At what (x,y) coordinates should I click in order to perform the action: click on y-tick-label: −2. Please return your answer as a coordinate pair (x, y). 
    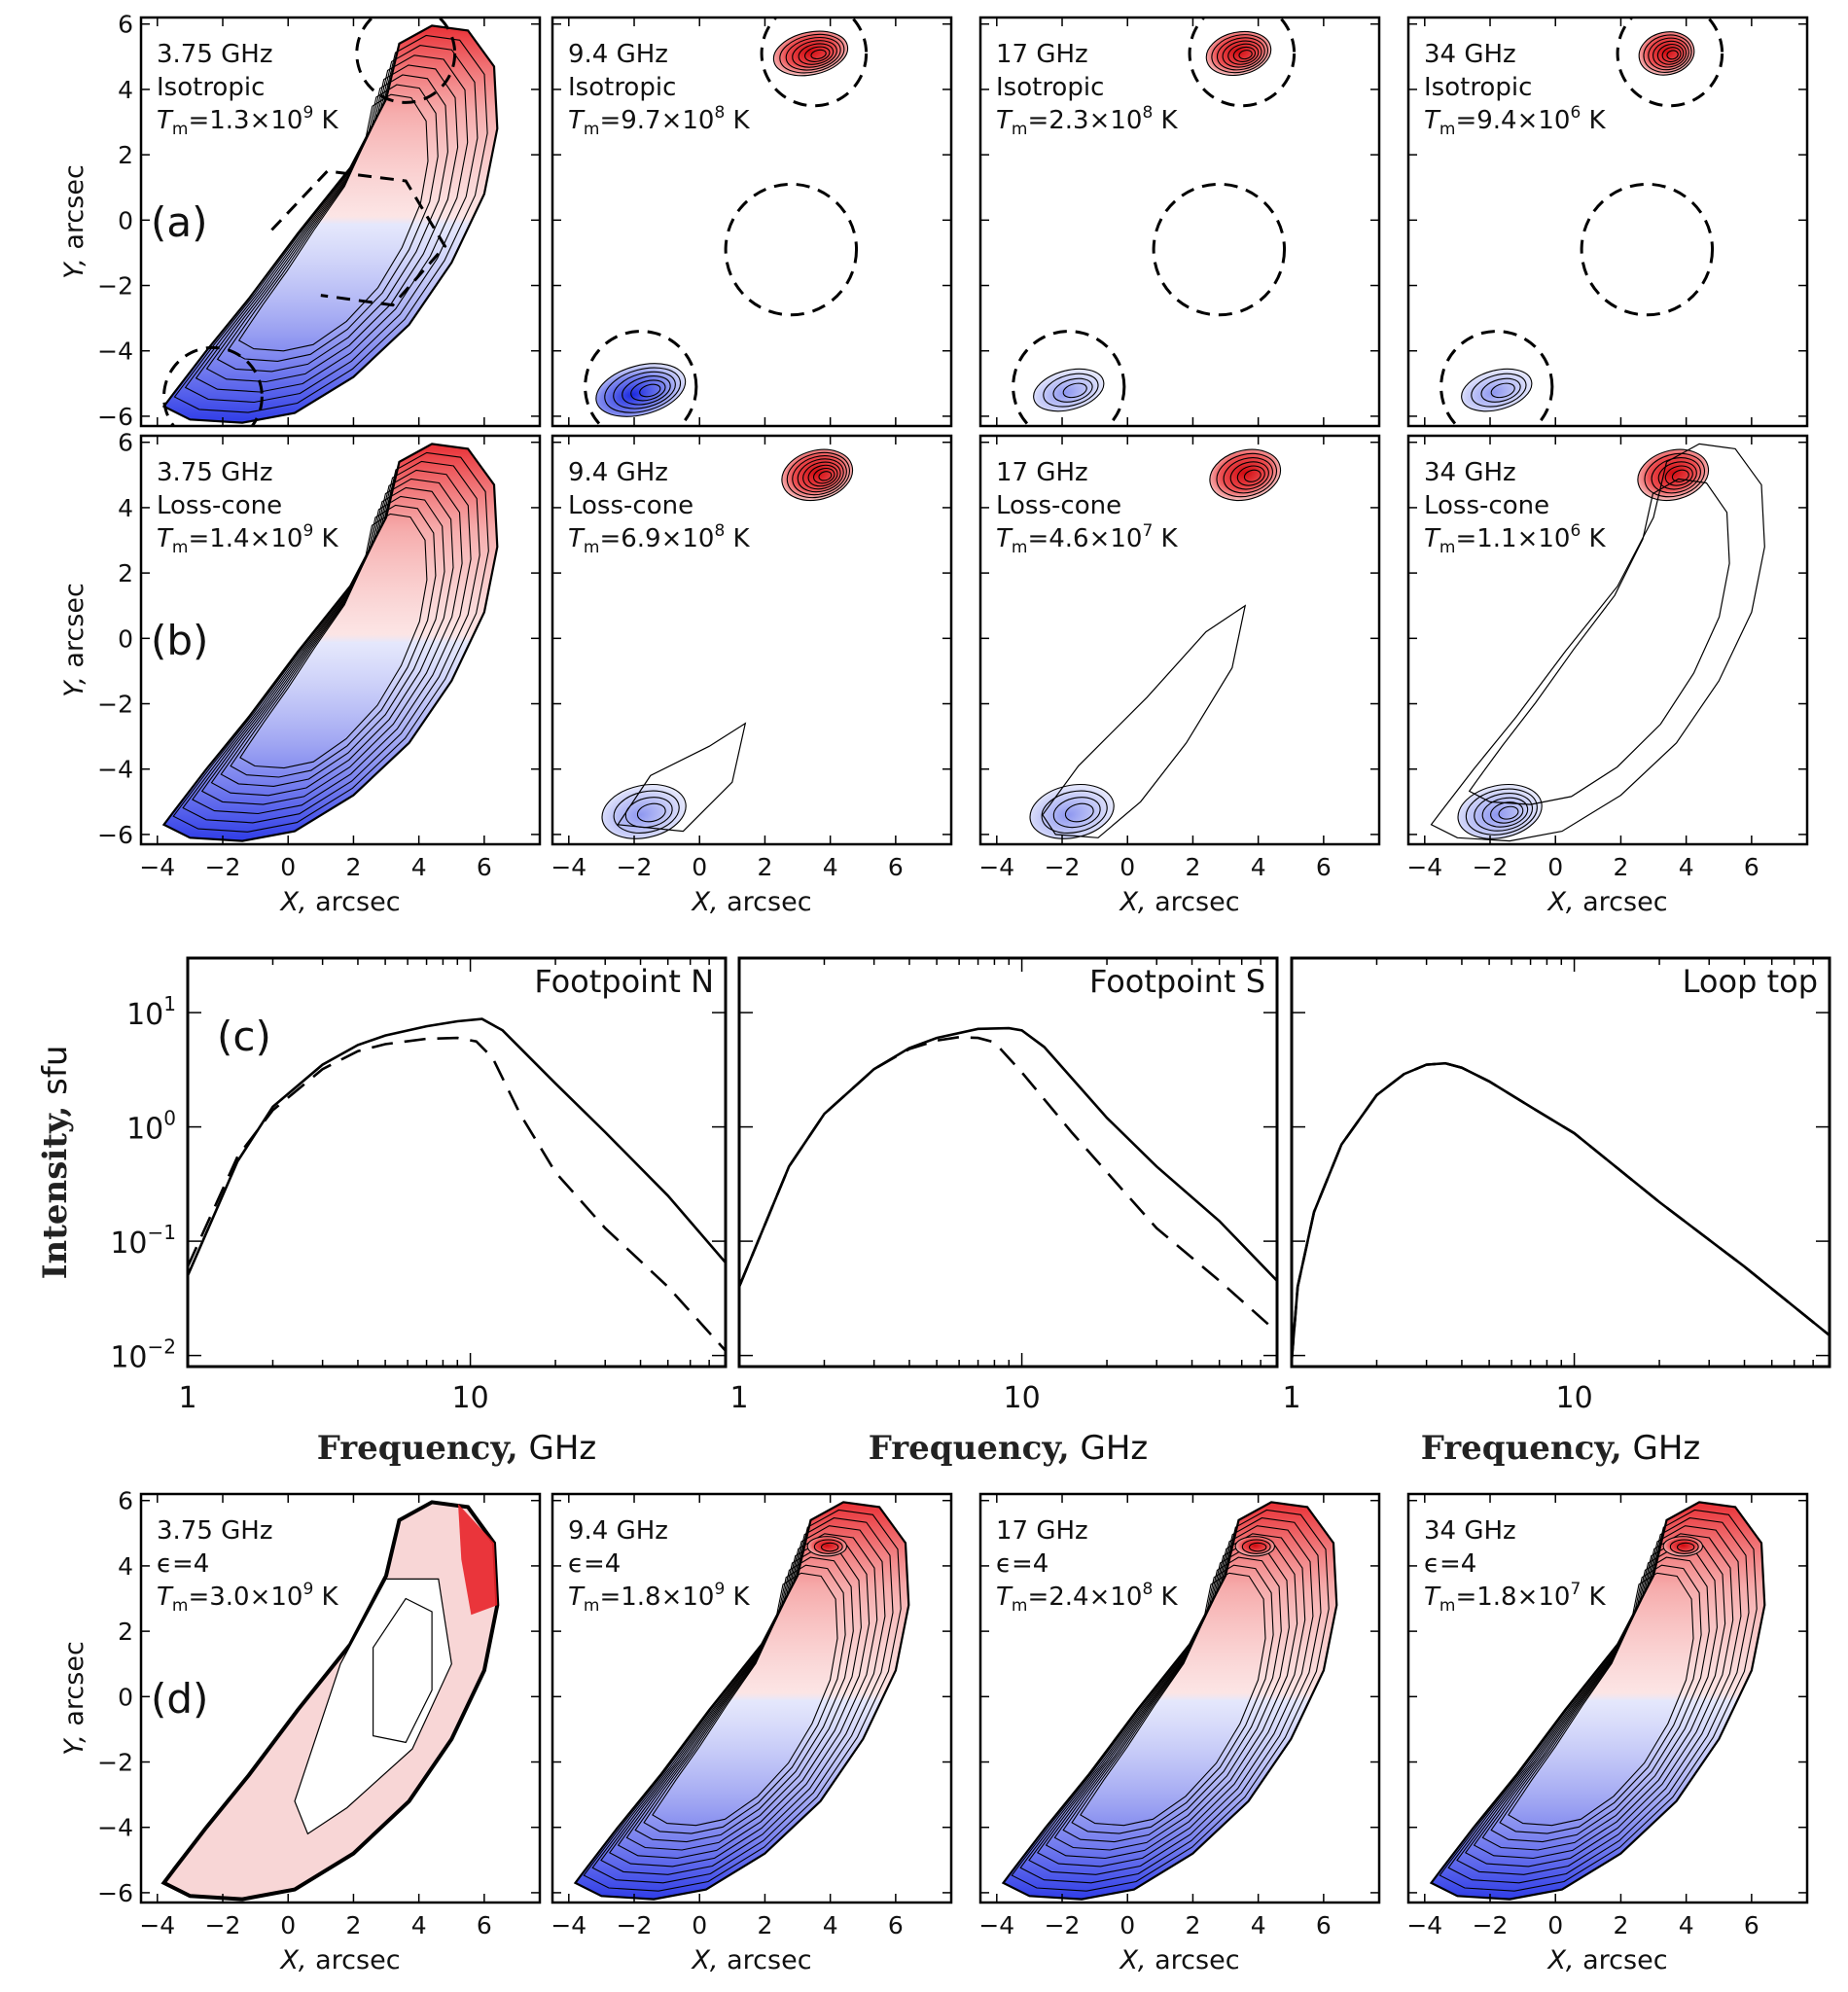
    Looking at the image, I should click on (115, 286).